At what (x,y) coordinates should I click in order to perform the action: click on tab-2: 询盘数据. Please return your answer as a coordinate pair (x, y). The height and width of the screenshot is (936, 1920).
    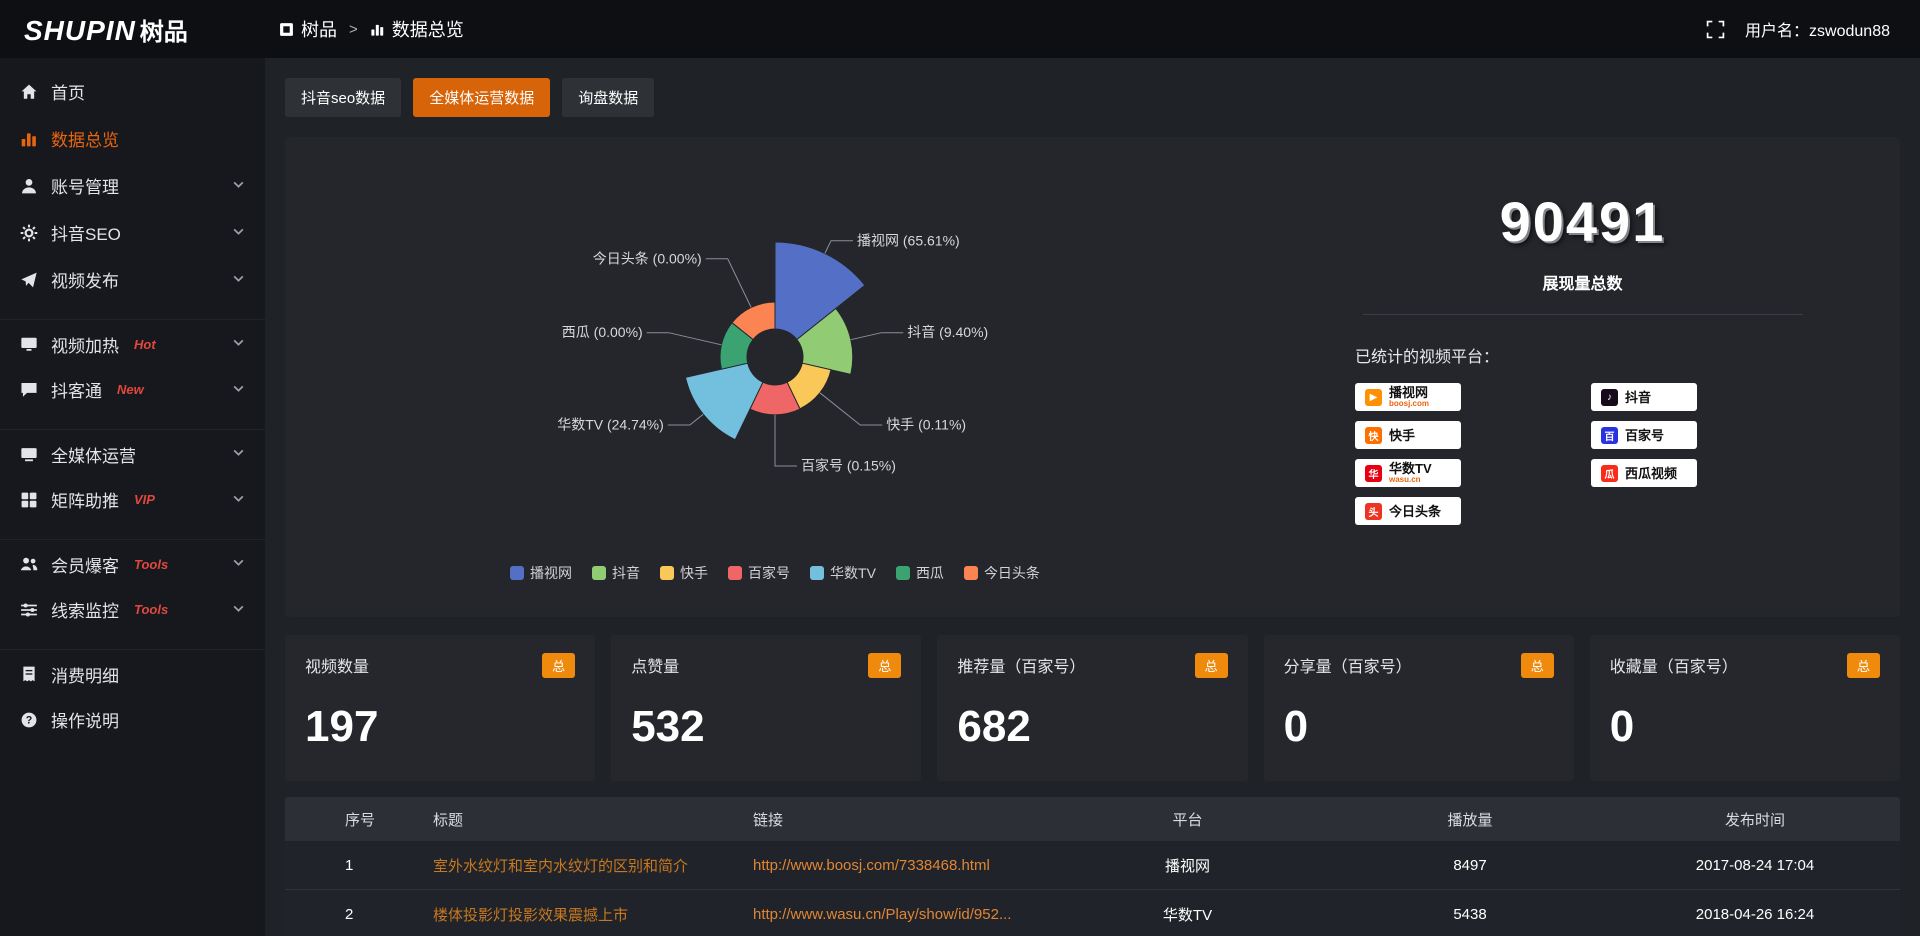
    Looking at the image, I should click on (608, 97).